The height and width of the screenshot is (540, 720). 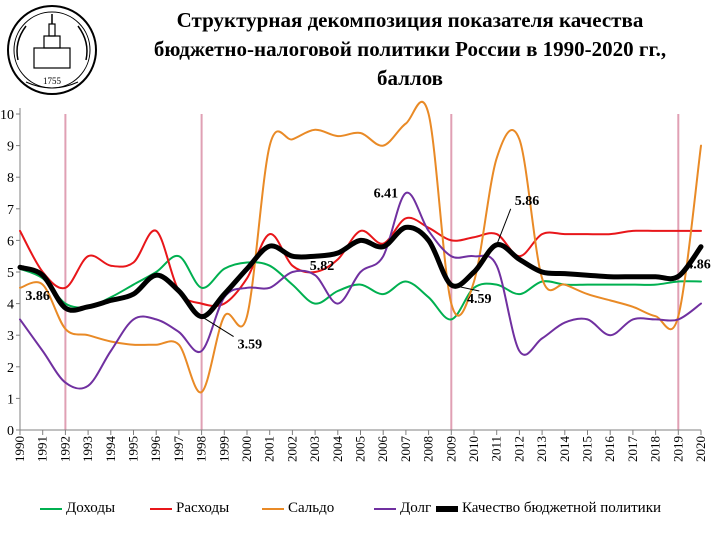 What do you see at coordinates (10, 273) in the screenshot?
I see `y-tick-label-5: 5` at bounding box center [10, 273].